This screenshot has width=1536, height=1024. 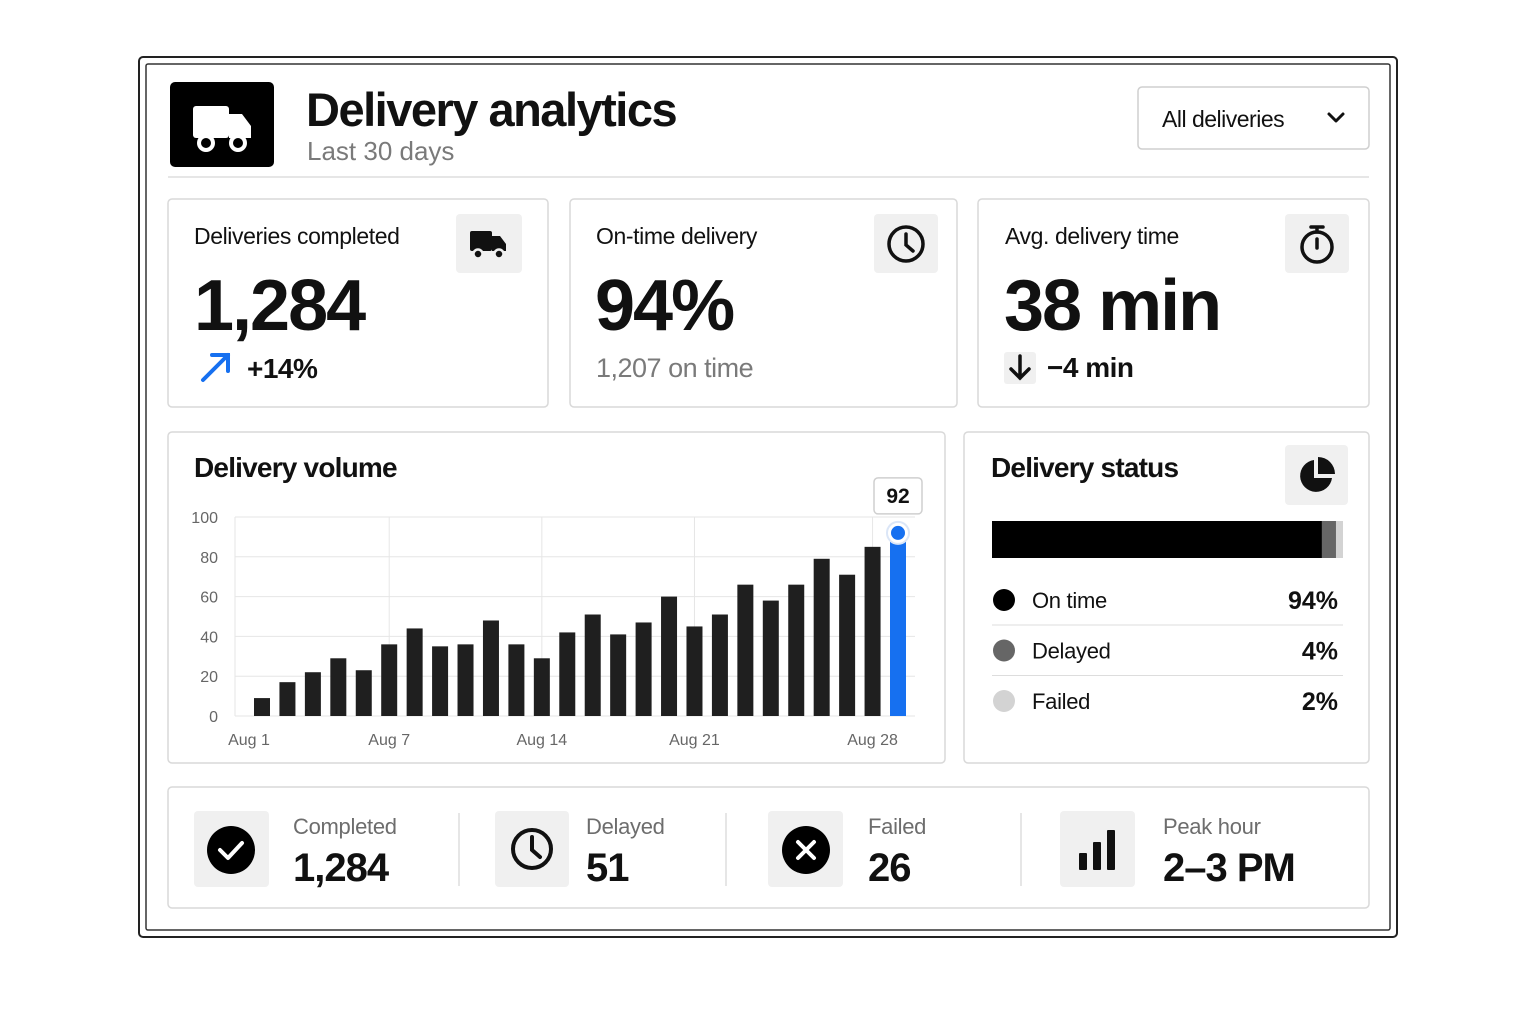 I want to click on kpi-value: 1,284, so click(x=280, y=306).